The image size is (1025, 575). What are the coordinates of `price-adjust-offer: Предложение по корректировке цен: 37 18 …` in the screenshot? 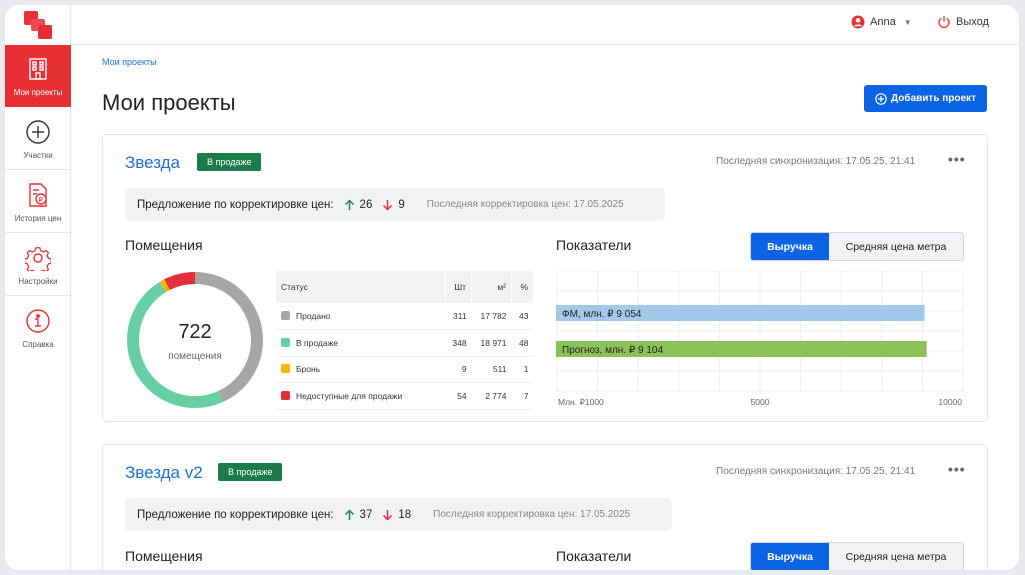 It's located at (398, 514).